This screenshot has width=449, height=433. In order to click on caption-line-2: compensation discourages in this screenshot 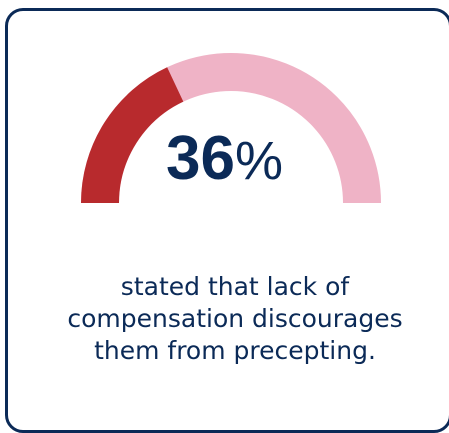, I will do `click(235, 318)`.